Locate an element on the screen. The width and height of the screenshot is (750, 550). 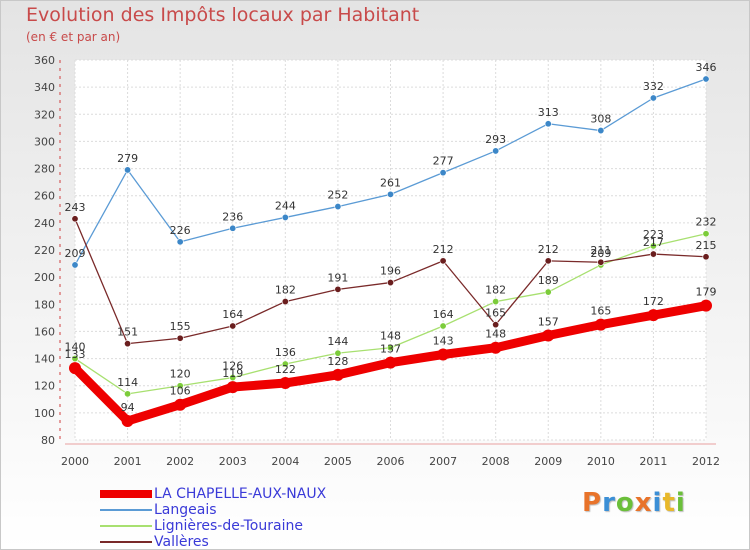
data-label: 155 is located at coordinates (180, 326).